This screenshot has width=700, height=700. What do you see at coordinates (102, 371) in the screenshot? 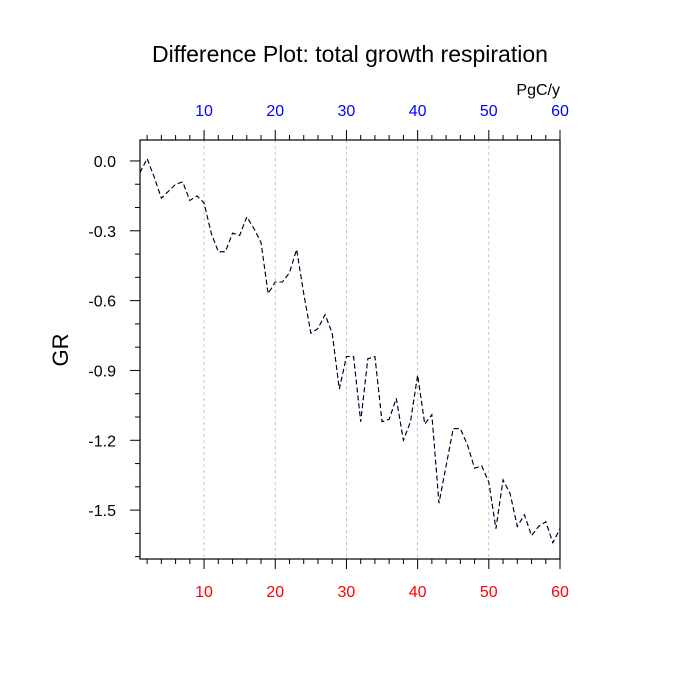
I see `y-tick-label: -0.9` at bounding box center [102, 371].